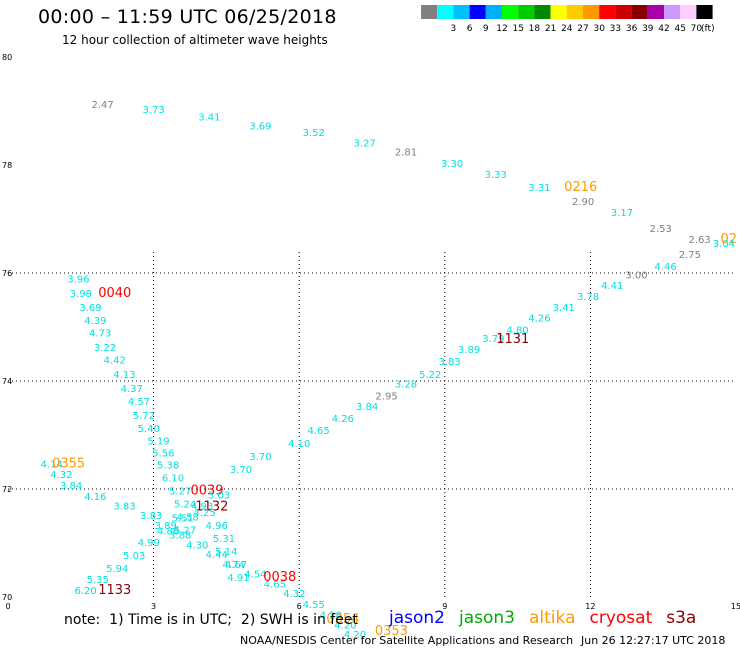 The width and height of the screenshot is (740, 650). What do you see at coordinates (234, 565) in the screenshot?
I see `wave-height-label: 4.74` at bounding box center [234, 565].